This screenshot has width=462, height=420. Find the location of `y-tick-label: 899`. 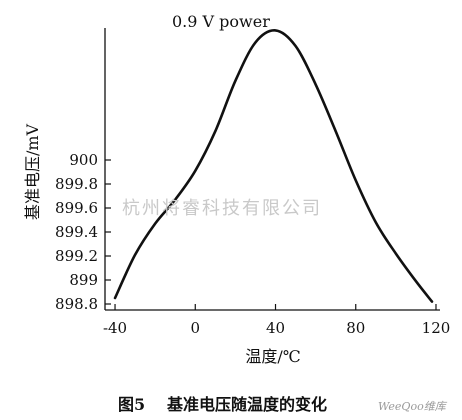

y-tick-label: 899 is located at coordinates (83, 280).